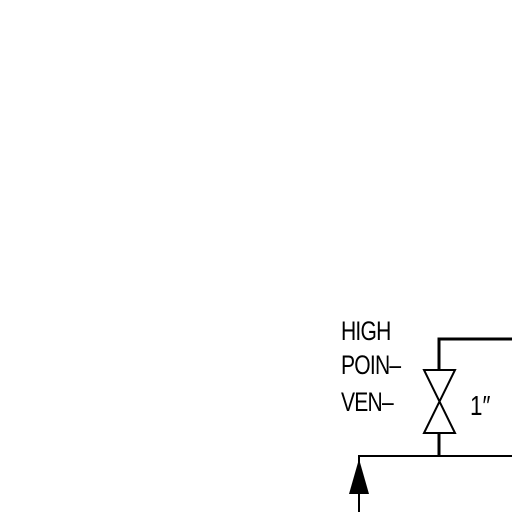 The width and height of the screenshot is (512, 512). Describe the element at coordinates (366, 331) in the screenshot. I see `vent-label-line-1: HIGH` at that location.